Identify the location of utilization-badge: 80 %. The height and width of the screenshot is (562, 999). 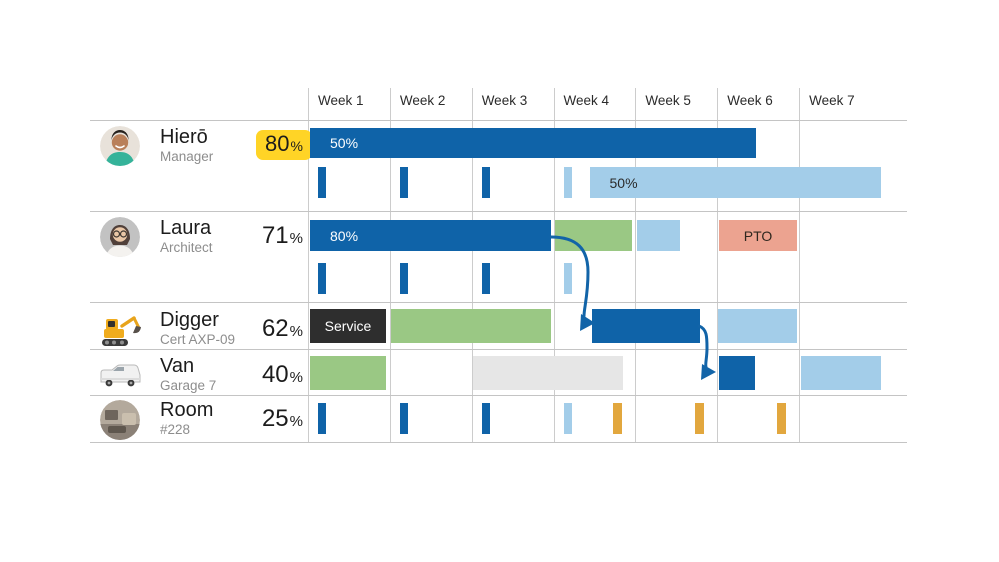
(284, 145).